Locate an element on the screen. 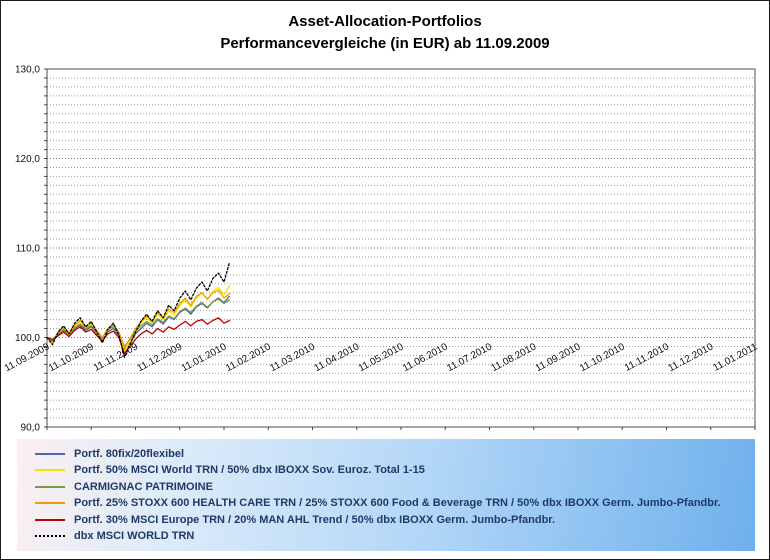 The width and height of the screenshot is (770, 560). svg-text: 130,0 is located at coordinates (27, 69).